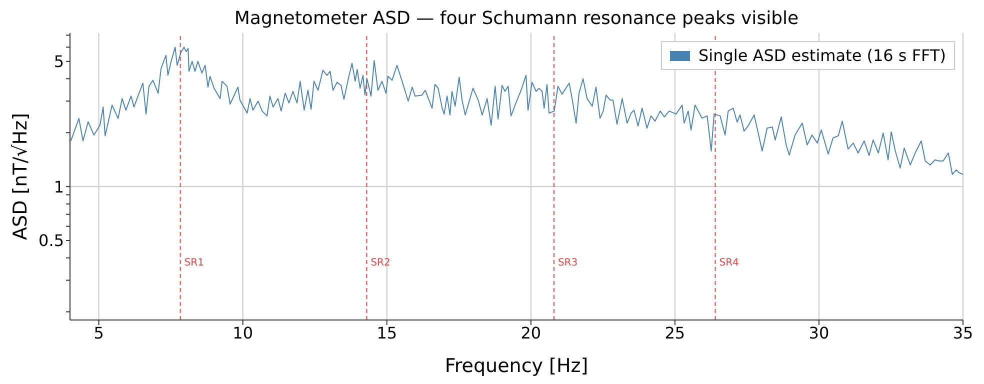  I want to click on x-tick-label: 25, so click(675, 332).